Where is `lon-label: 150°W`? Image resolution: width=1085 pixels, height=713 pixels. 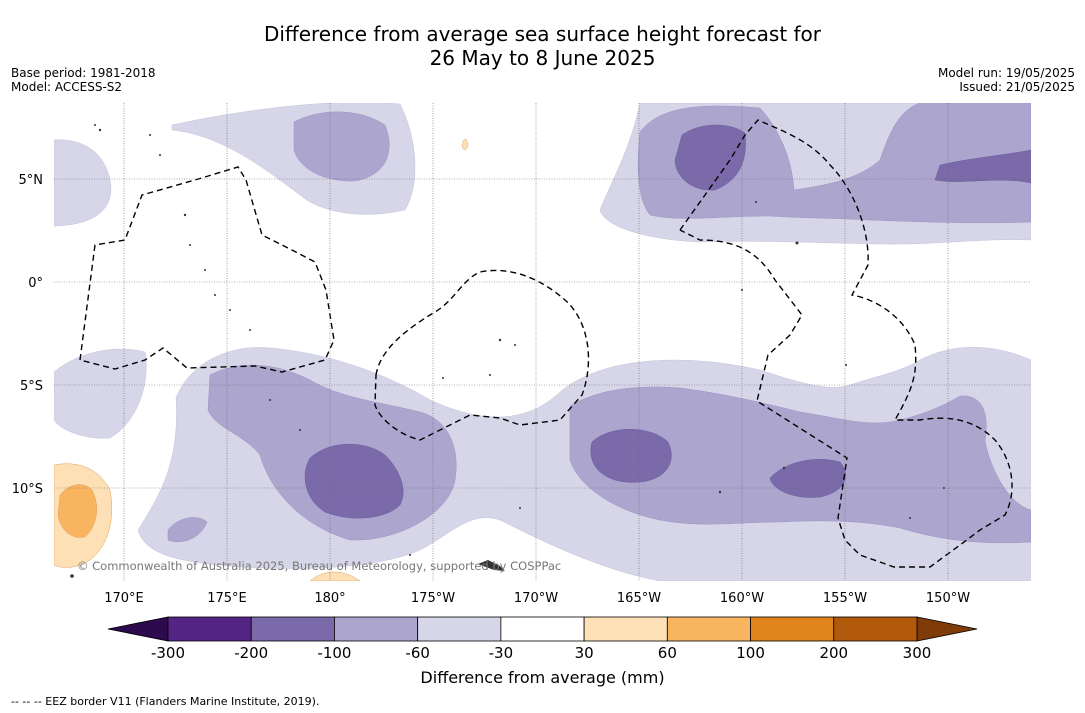 lon-label: 150°W is located at coordinates (948, 598).